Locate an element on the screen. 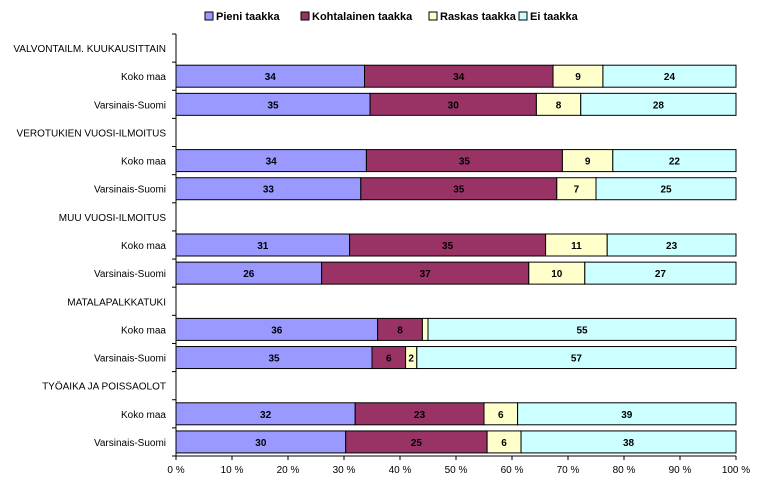 The height and width of the screenshot is (494, 761). bar-value-label: 33 is located at coordinates (269, 190).